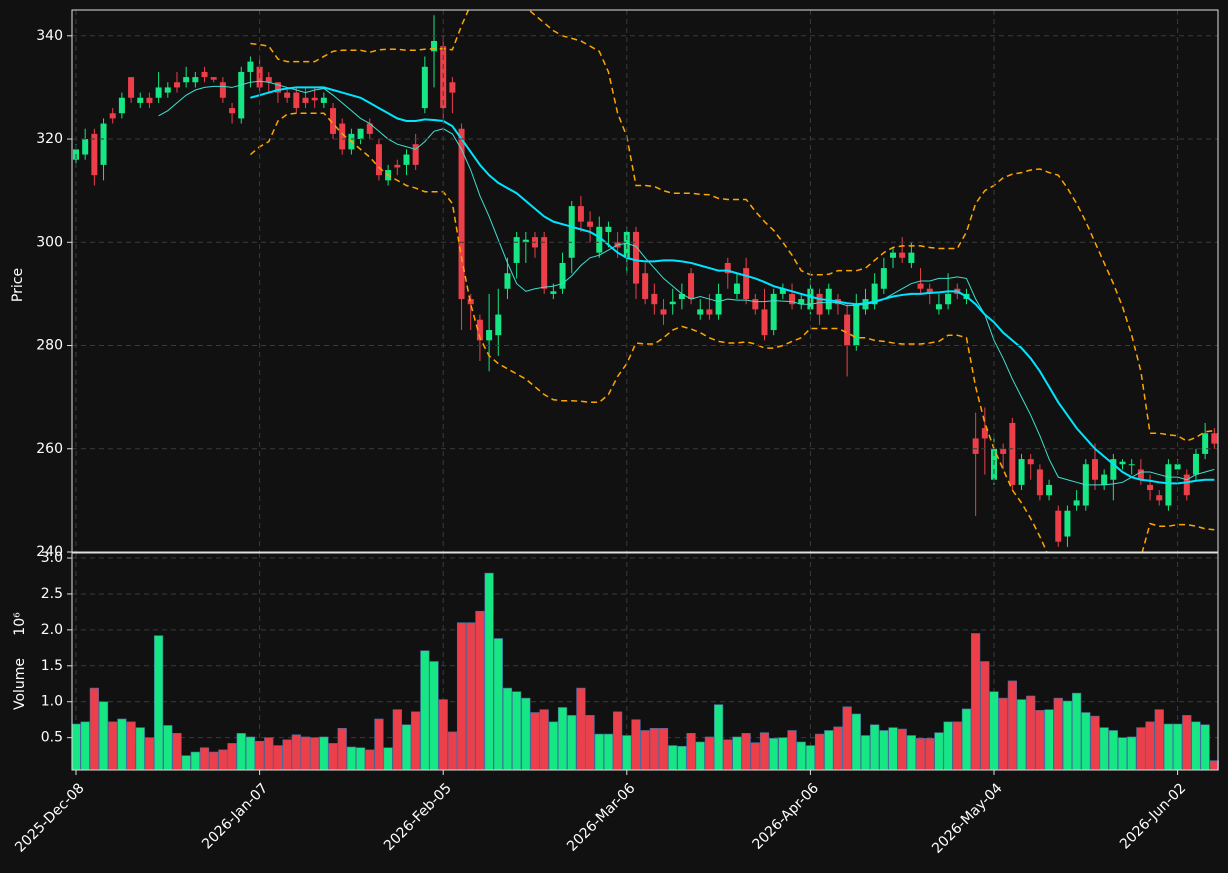 The height and width of the screenshot is (873, 1228). What do you see at coordinates (49, 346) in the screenshot?
I see `y-tick-label: 280` at bounding box center [49, 346].